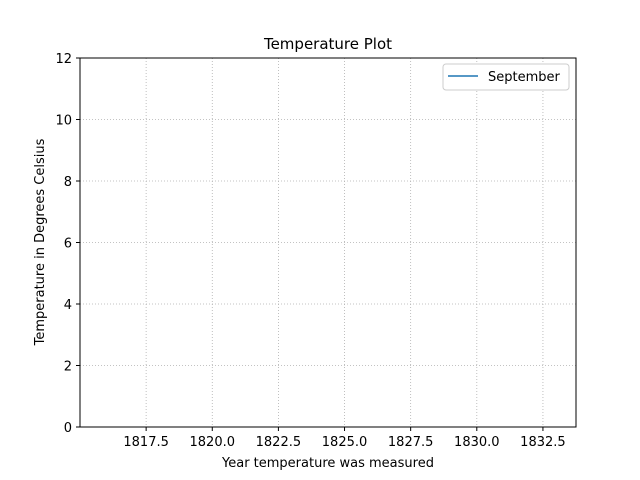 The image size is (640, 480). I want to click on legend-box, so click(506, 77).